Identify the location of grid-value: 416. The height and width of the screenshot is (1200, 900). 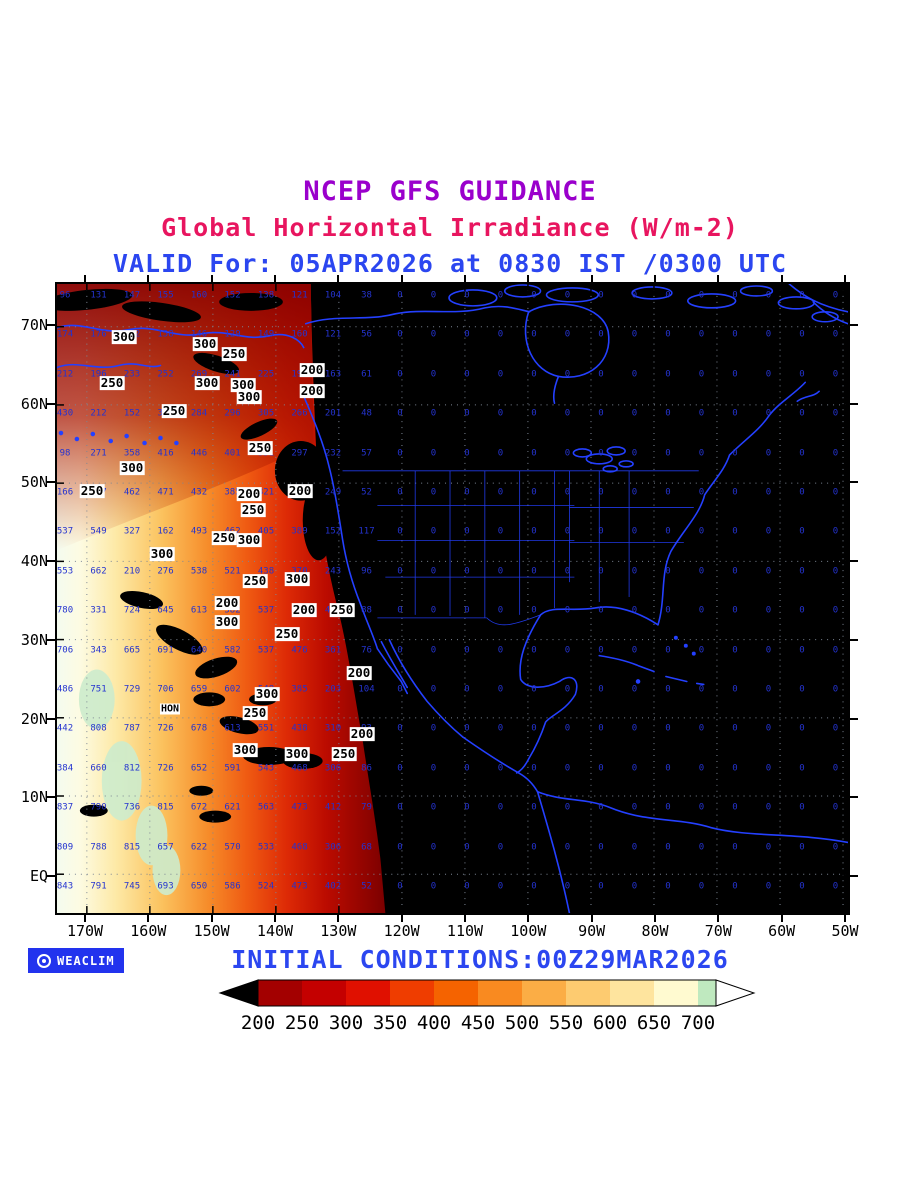
(165, 453).